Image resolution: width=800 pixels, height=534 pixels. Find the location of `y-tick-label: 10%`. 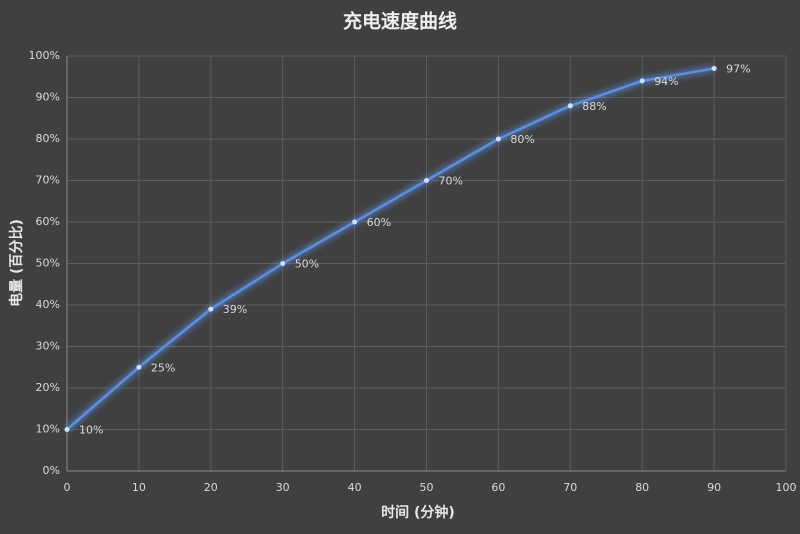

y-tick-label: 10% is located at coordinates (48, 429).